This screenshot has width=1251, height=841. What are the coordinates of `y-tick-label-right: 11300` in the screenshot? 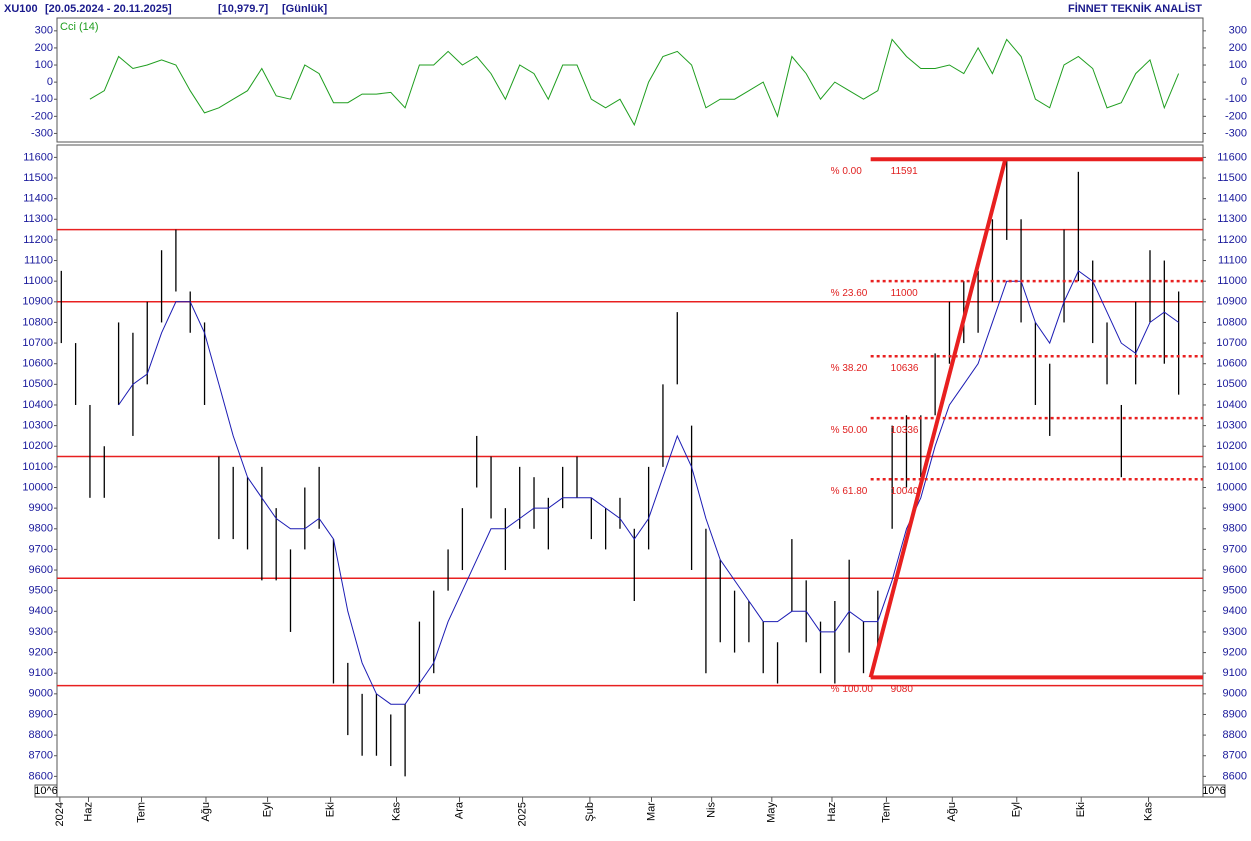 It's located at (1232, 219).